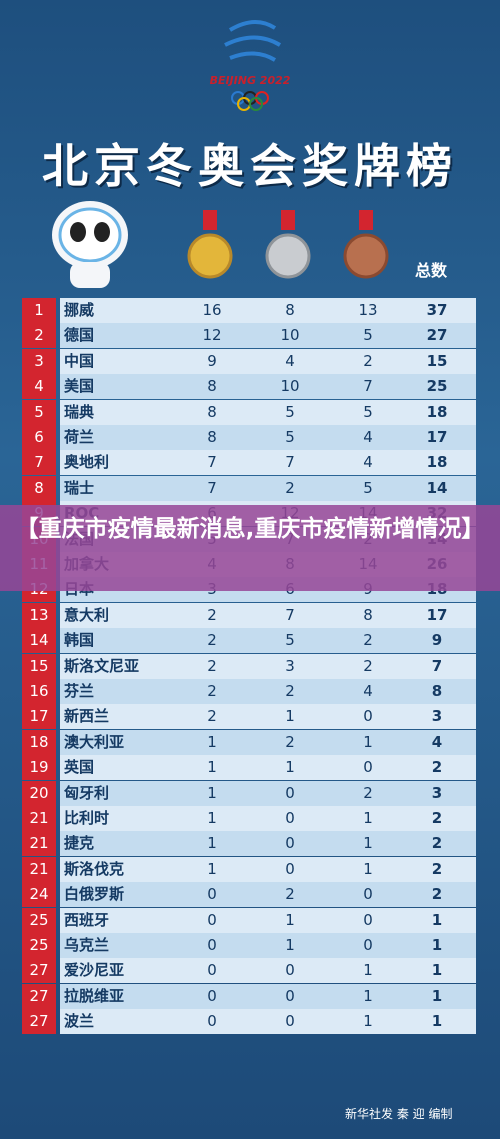  I want to click on country: 新西兰, so click(268, 717).